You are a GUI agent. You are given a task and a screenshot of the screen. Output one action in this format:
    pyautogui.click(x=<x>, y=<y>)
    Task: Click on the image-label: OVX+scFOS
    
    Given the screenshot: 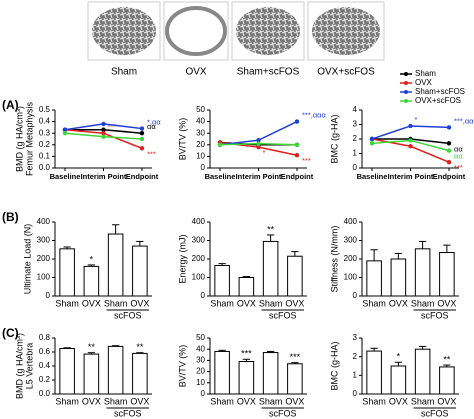 What is the action you would take?
    pyautogui.click(x=346, y=72)
    